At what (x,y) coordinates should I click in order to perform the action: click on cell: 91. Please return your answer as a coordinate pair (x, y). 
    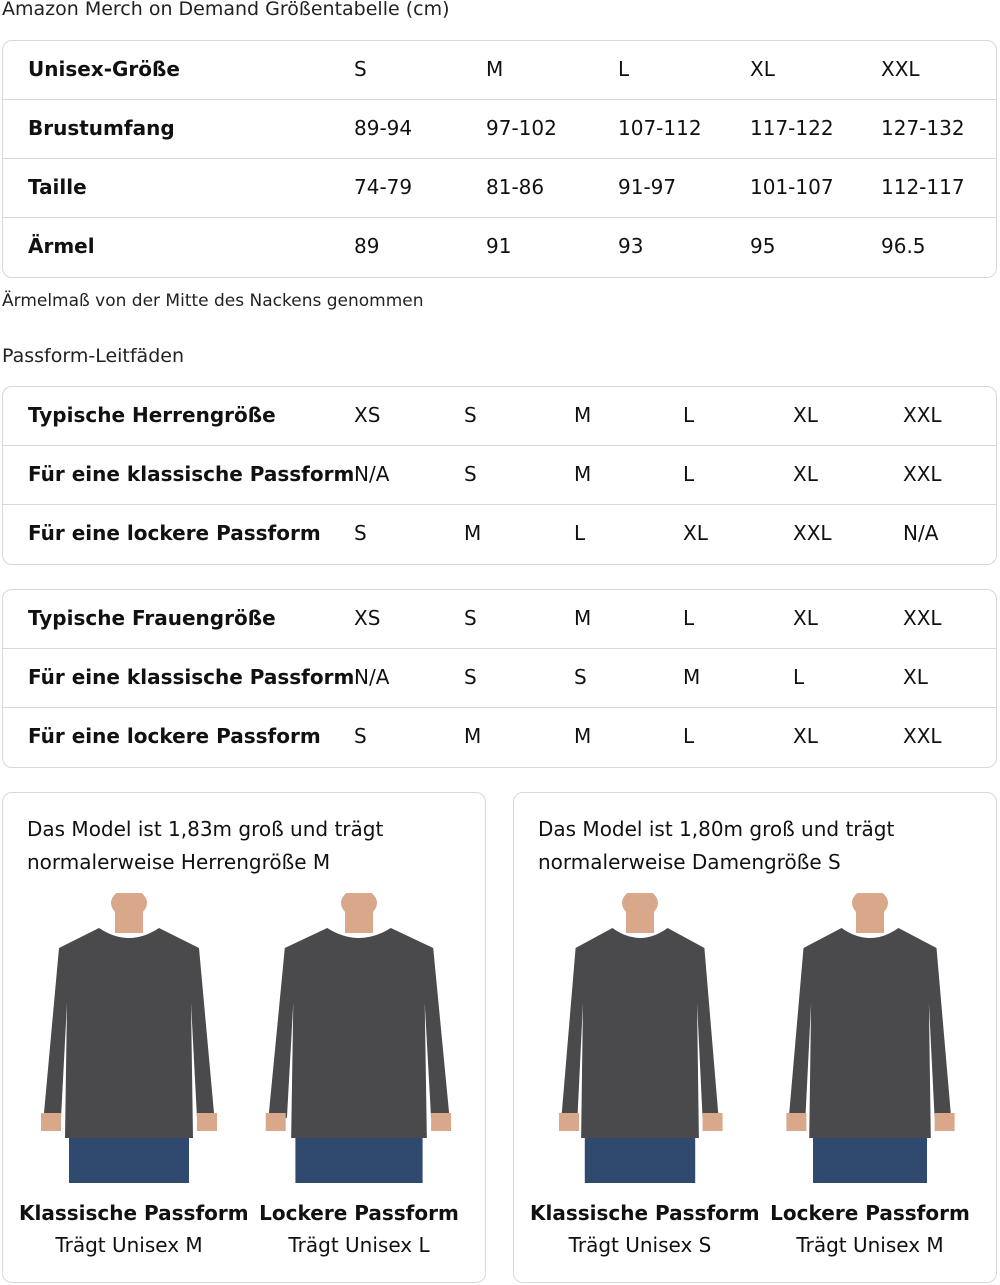
    Looking at the image, I should click on (499, 246).